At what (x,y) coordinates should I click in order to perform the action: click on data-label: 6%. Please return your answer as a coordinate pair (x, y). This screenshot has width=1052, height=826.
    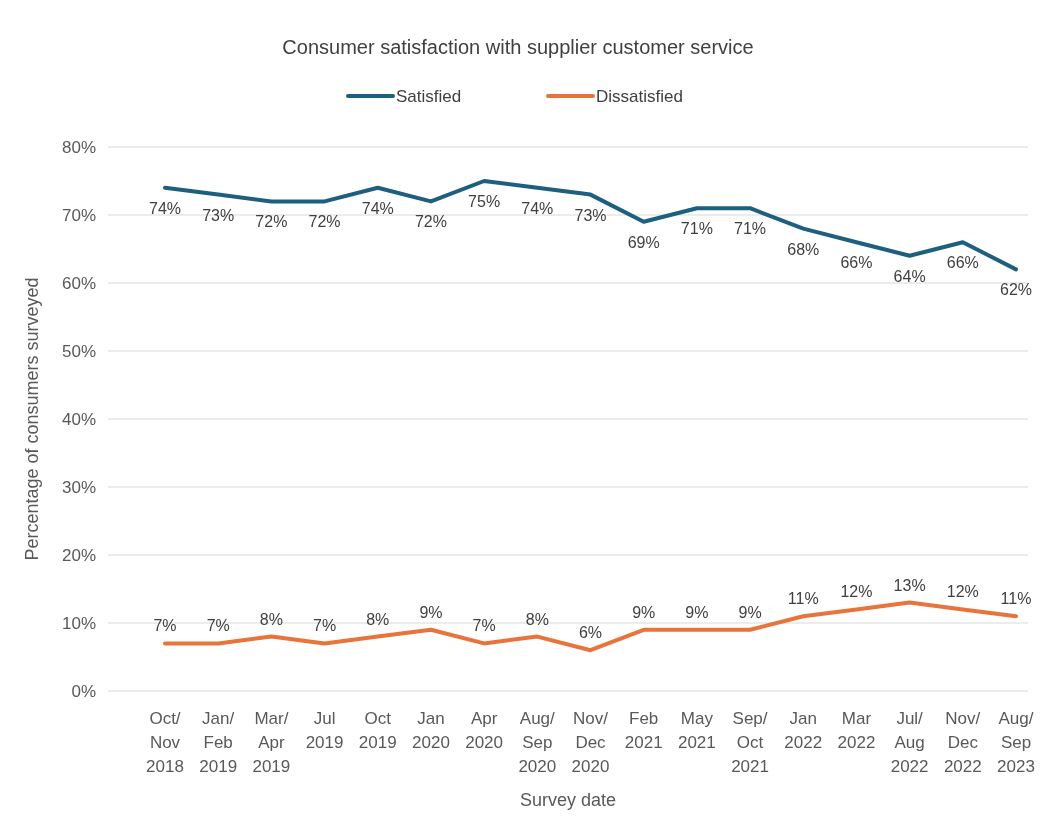
    Looking at the image, I should click on (590, 633).